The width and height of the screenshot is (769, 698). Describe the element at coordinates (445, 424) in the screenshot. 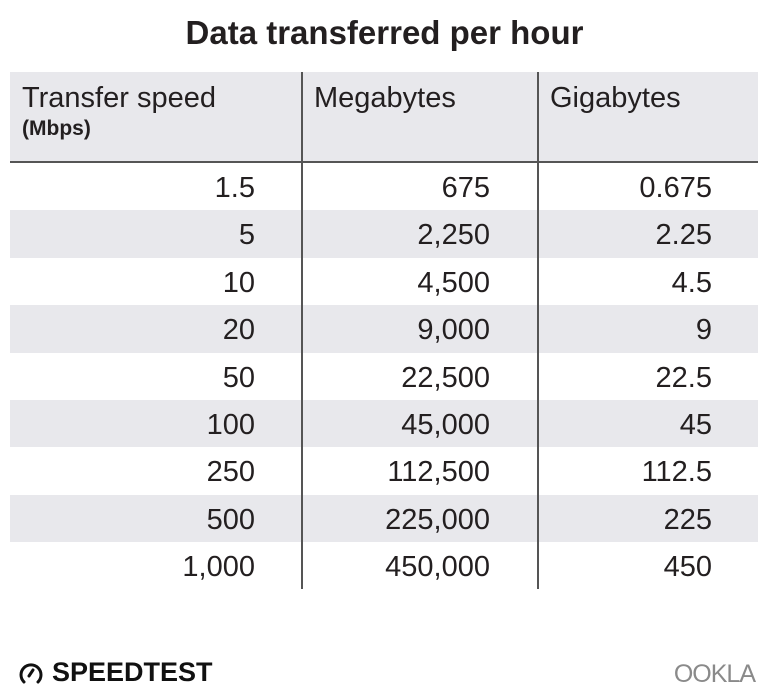

I see `cell-megabytes: 45,000` at that location.